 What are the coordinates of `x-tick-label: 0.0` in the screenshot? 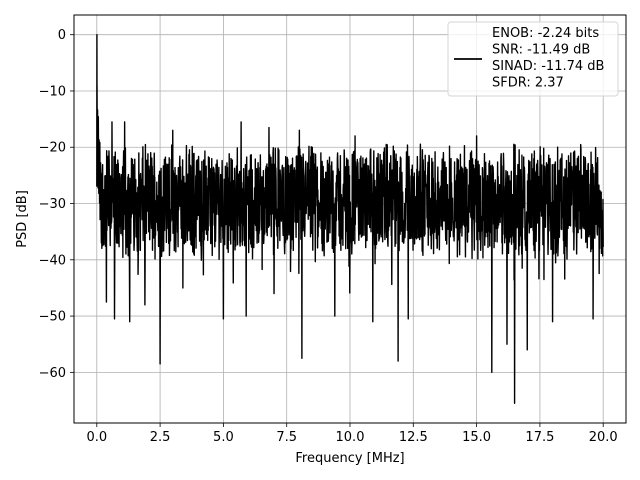 It's located at (96, 437).